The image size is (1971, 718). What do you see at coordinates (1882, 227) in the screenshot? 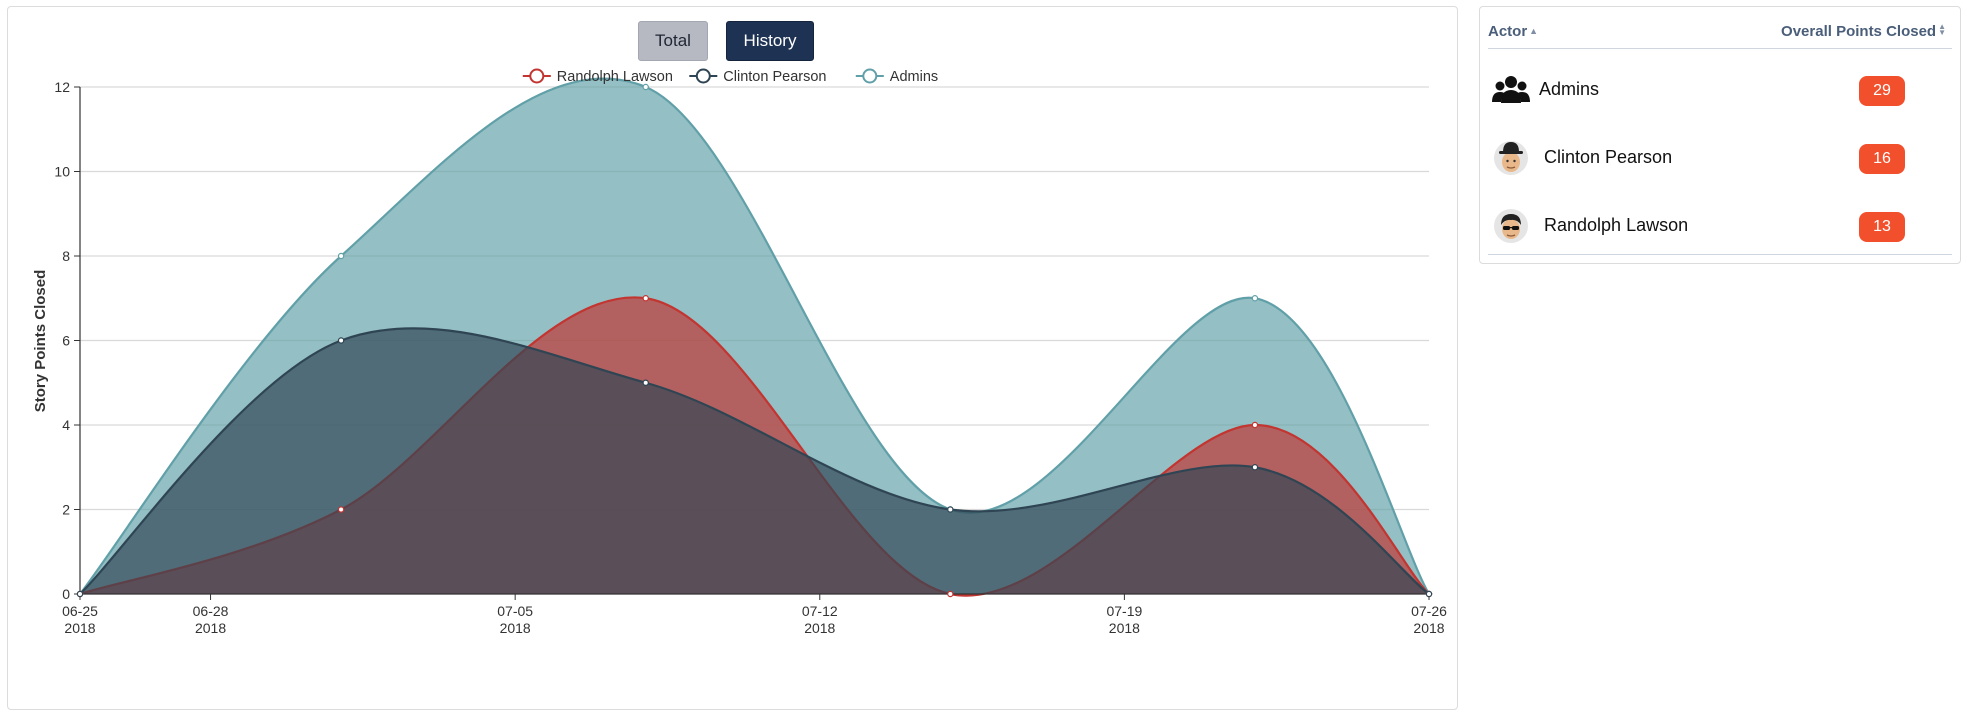
I see `points-badge: 13` at bounding box center [1882, 227].